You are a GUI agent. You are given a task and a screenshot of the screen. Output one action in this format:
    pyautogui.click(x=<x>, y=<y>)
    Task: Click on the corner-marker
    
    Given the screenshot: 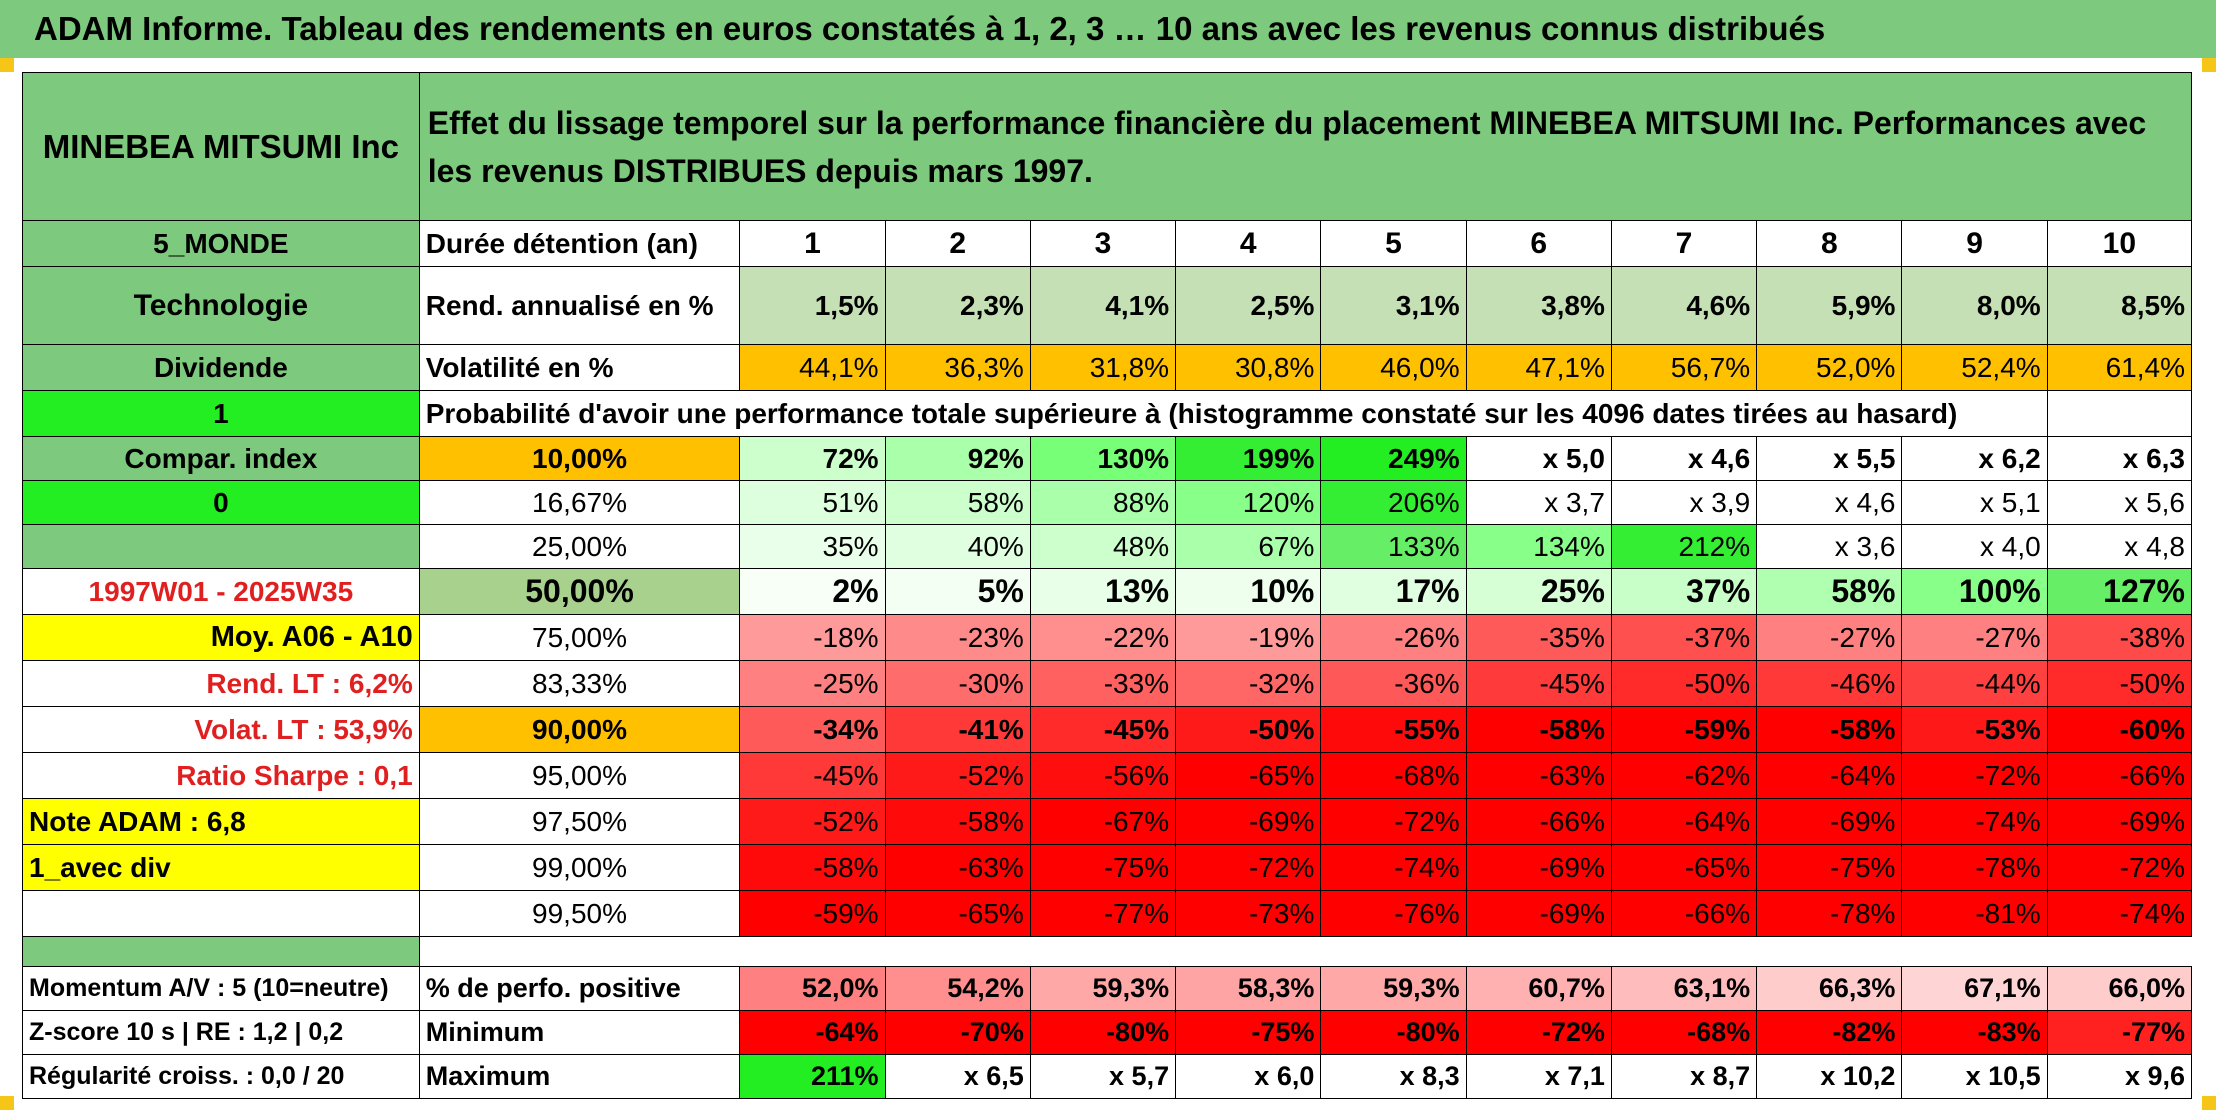 What is the action you would take?
    pyautogui.click(x=2209, y=65)
    